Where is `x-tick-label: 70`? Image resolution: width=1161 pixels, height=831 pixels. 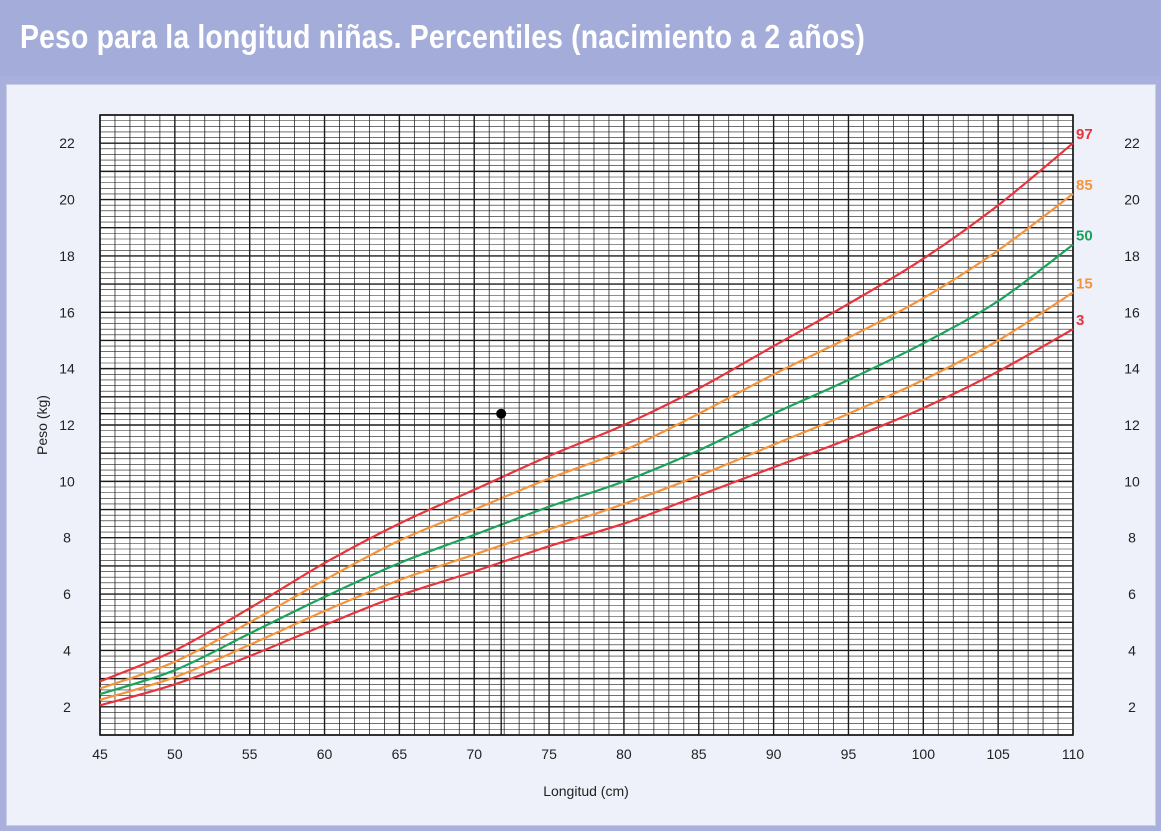 x-tick-label: 70 is located at coordinates (474, 754).